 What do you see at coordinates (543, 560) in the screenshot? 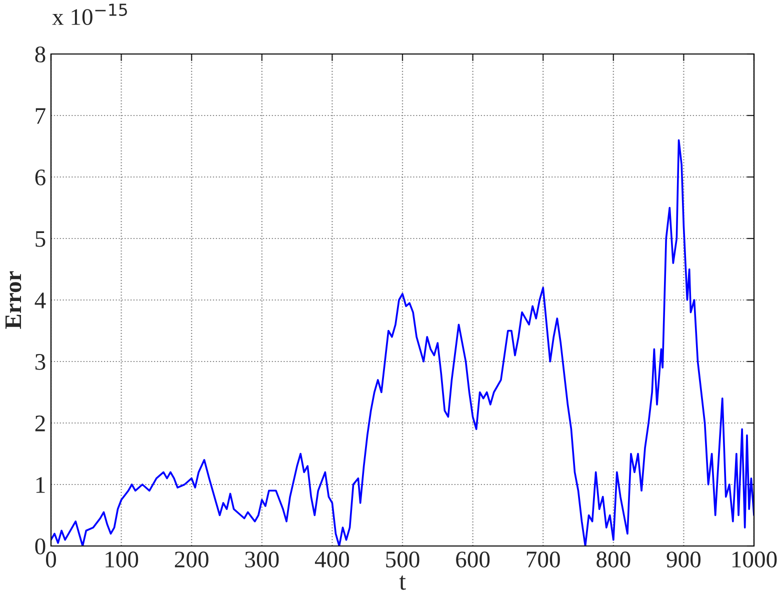
I see `x-tick-label: 700` at bounding box center [543, 560].